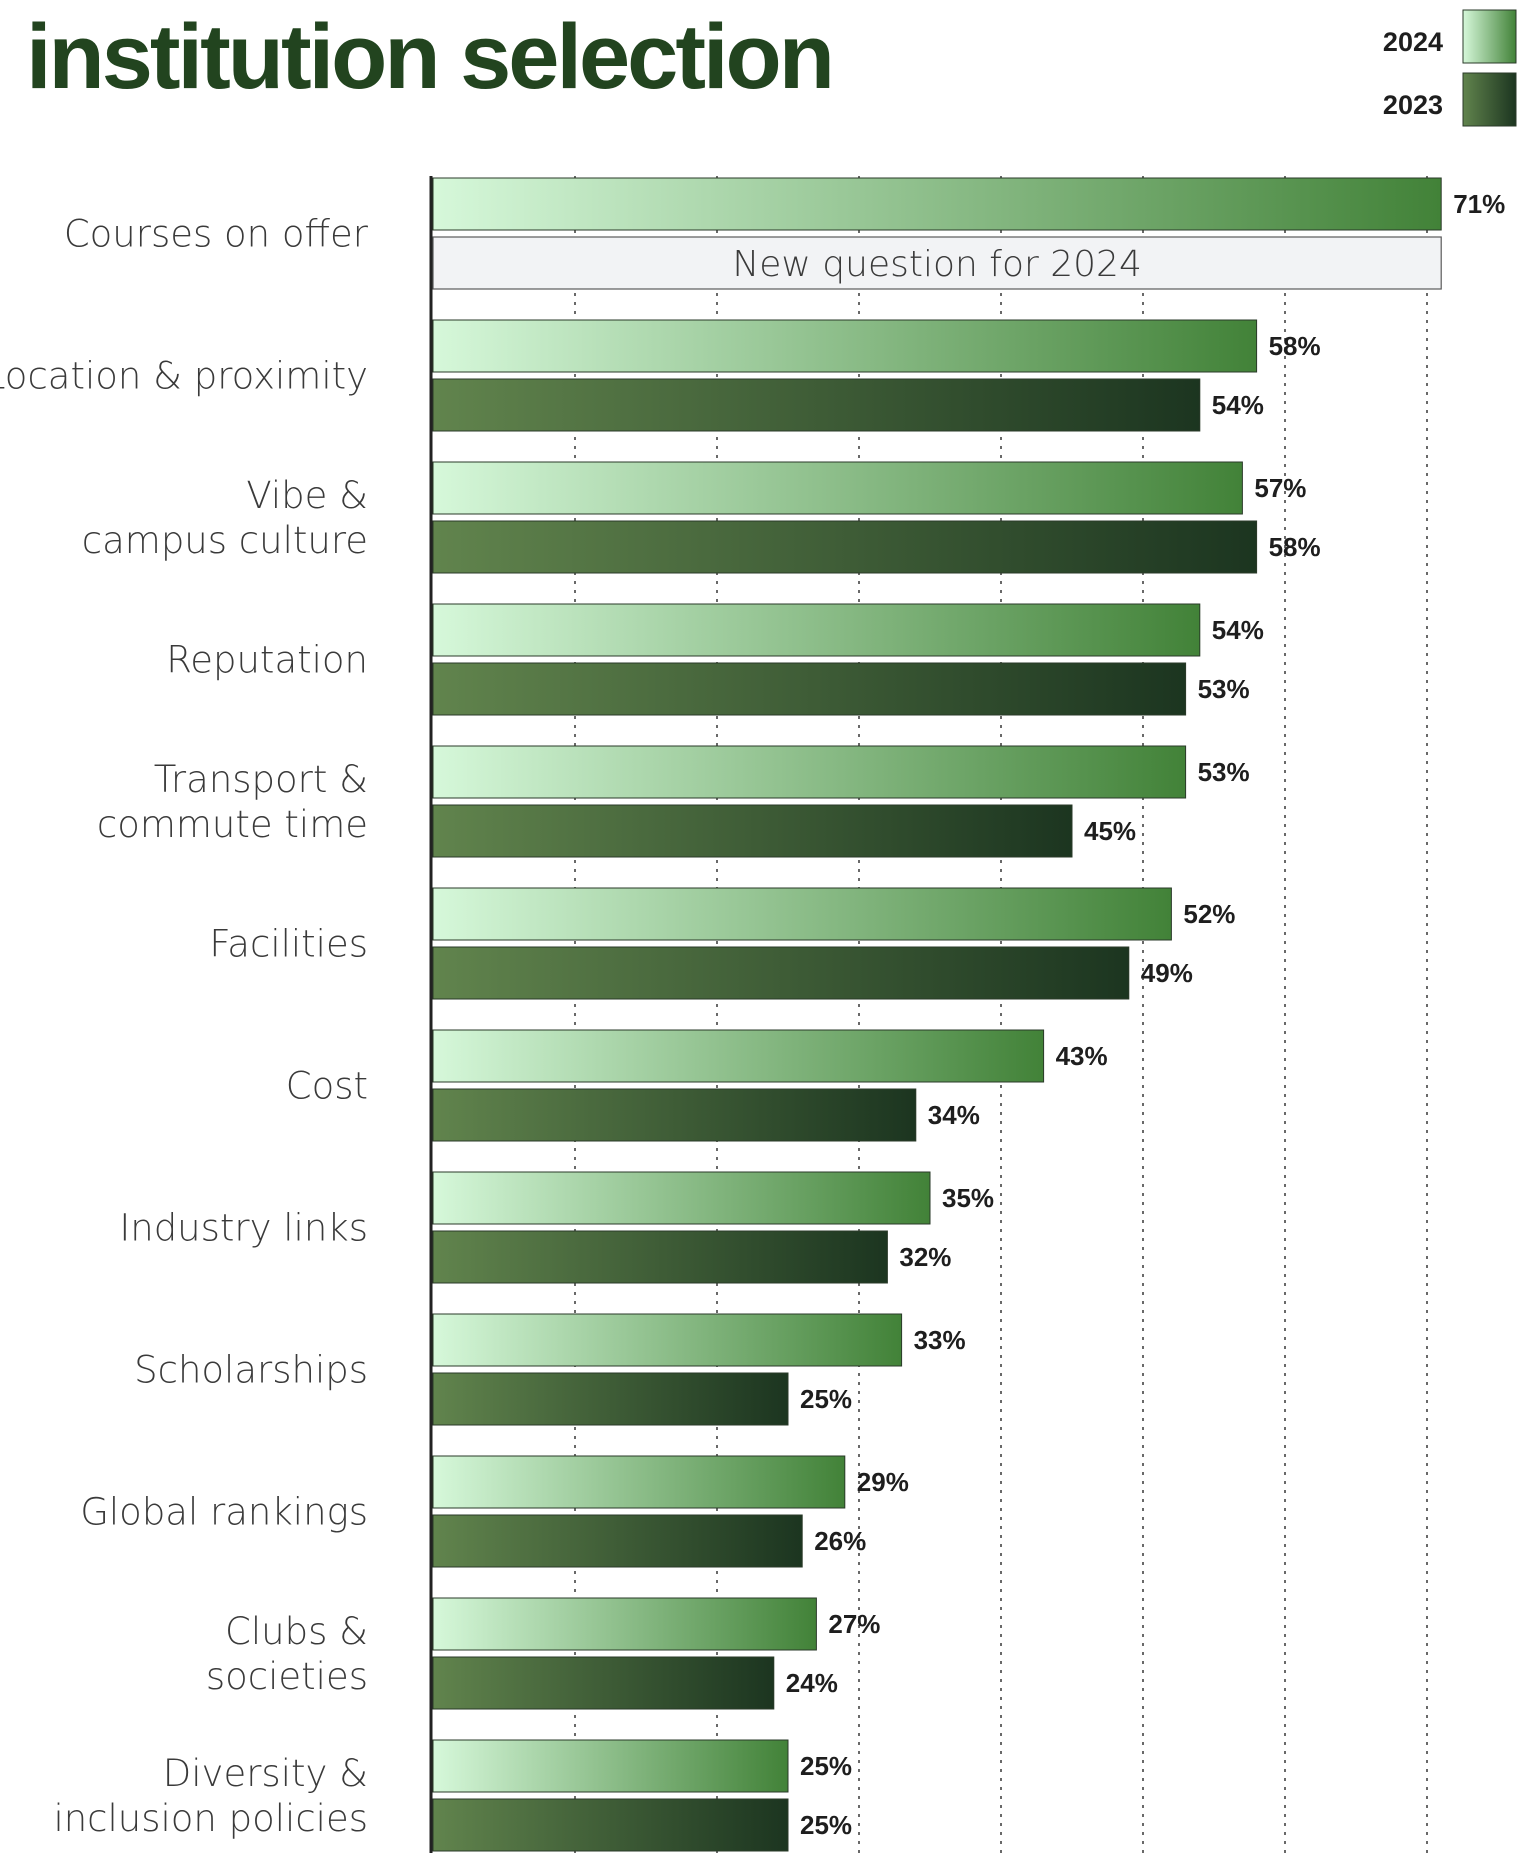  What do you see at coordinates (307, 495) in the screenshot?
I see `category-label: Vibe &` at bounding box center [307, 495].